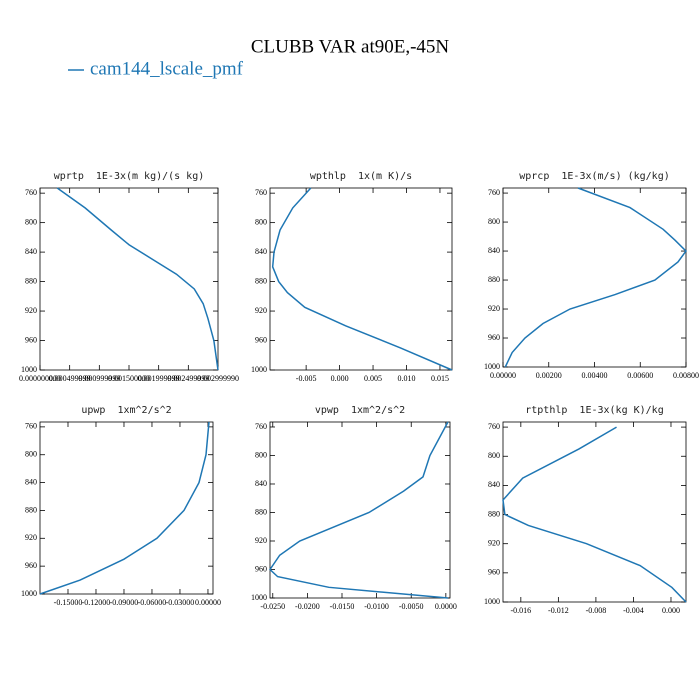 The image size is (700, 700). Describe the element at coordinates (96, 602) in the screenshot. I see `x-tick-label: -0.12000` at that location.